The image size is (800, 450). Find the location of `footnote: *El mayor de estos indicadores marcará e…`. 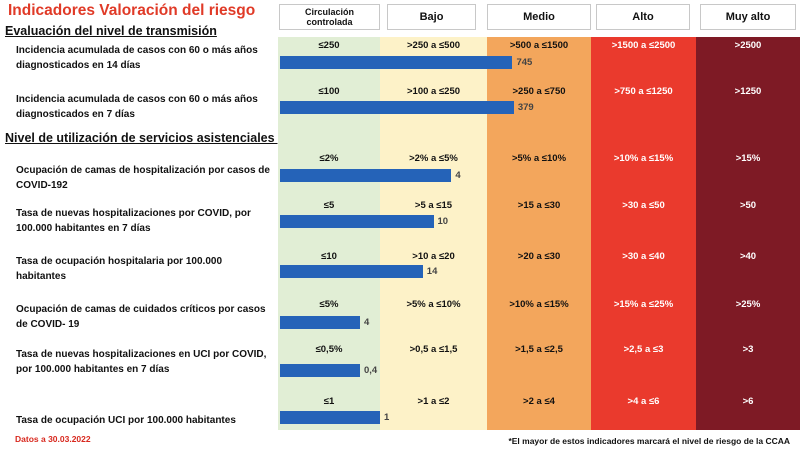

footnote: *El mayor de estos indicadores marcará e… is located at coordinates (649, 441).